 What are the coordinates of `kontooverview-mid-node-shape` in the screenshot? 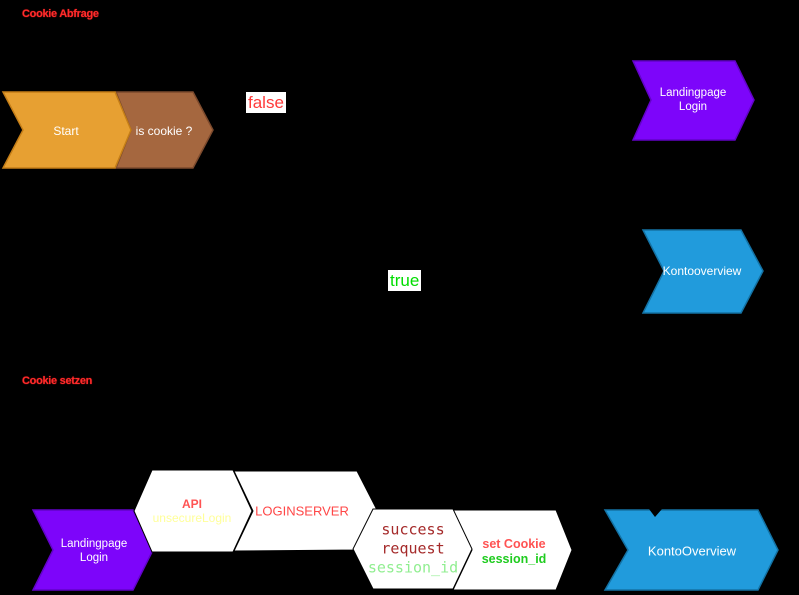 It's located at (702, 271).